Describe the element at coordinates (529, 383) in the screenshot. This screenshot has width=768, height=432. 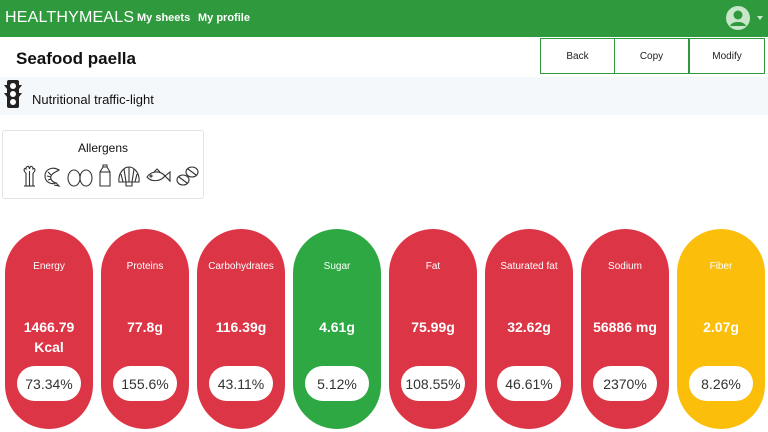
I see `nutrient-percent: 46.61%` at that location.